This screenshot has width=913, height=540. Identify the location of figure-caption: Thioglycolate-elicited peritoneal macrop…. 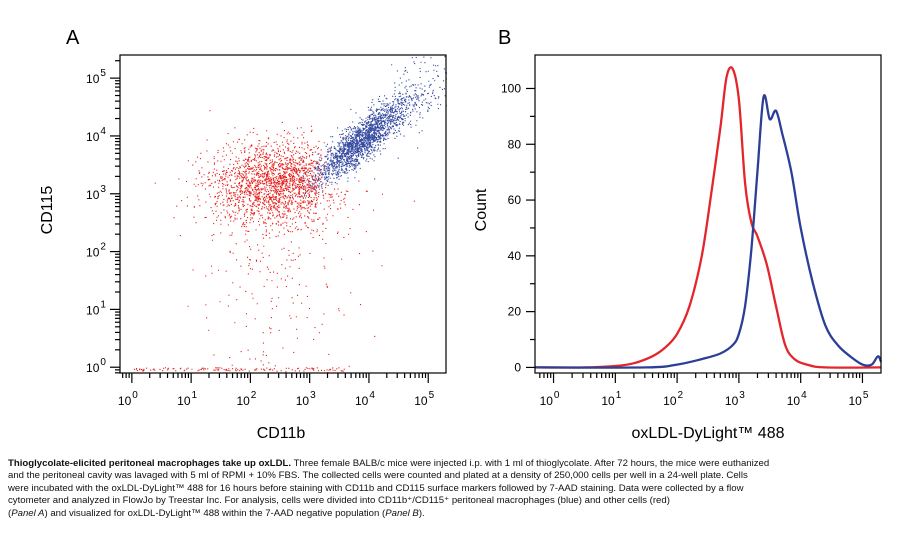
(457, 489).